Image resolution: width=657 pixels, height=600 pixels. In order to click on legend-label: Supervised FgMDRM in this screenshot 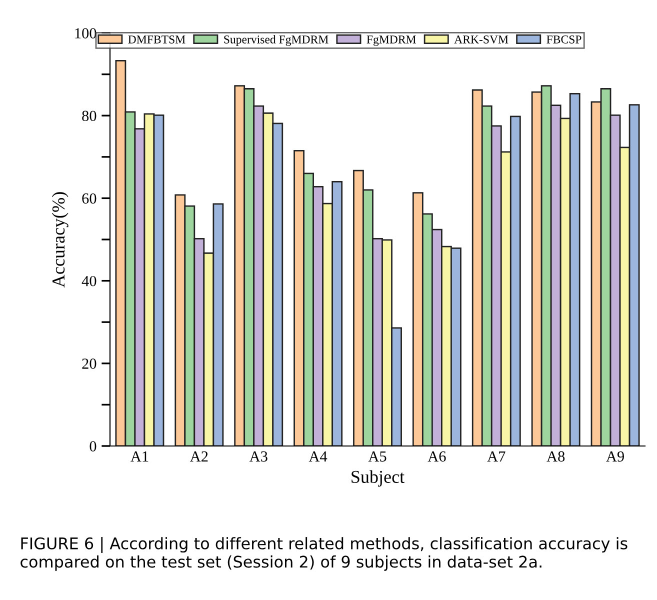, I will do `click(276, 40)`.